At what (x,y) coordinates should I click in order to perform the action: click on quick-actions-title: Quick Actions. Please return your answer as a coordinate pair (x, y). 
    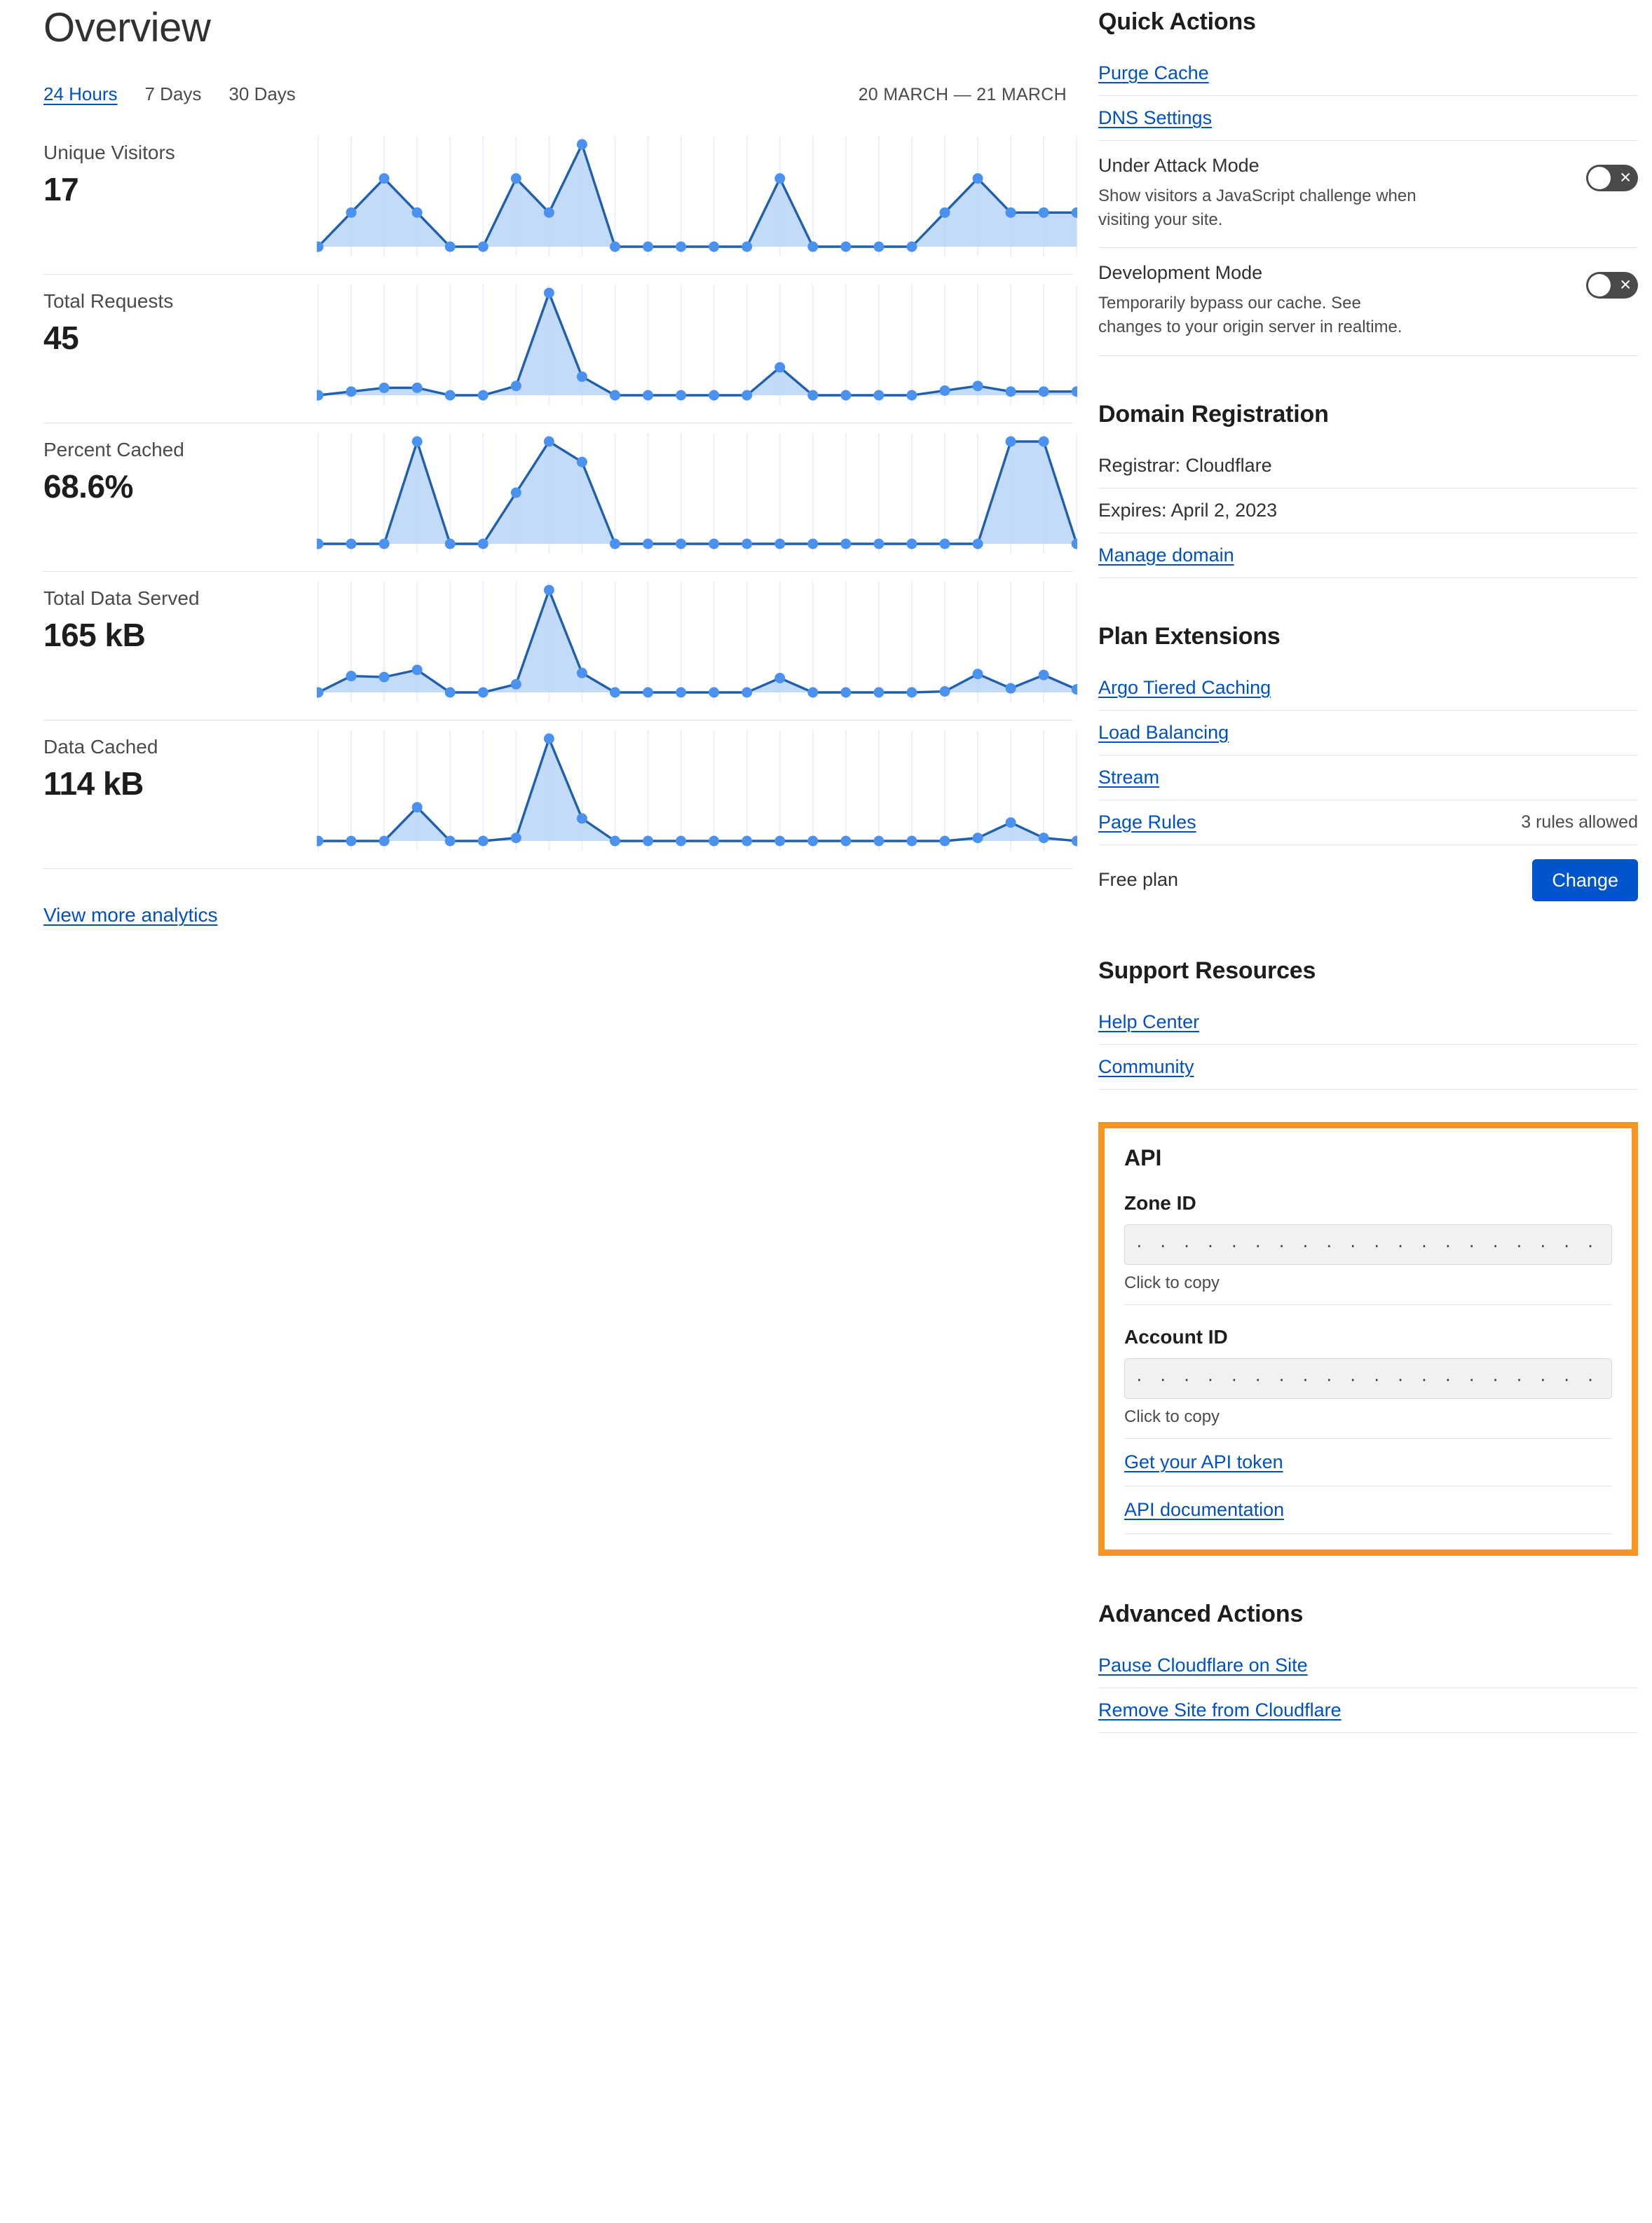
    Looking at the image, I should click on (1177, 21).